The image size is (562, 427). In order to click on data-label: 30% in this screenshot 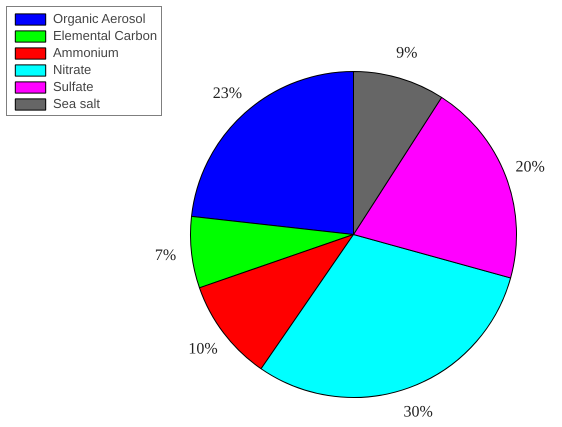, I will do `click(418, 412)`.